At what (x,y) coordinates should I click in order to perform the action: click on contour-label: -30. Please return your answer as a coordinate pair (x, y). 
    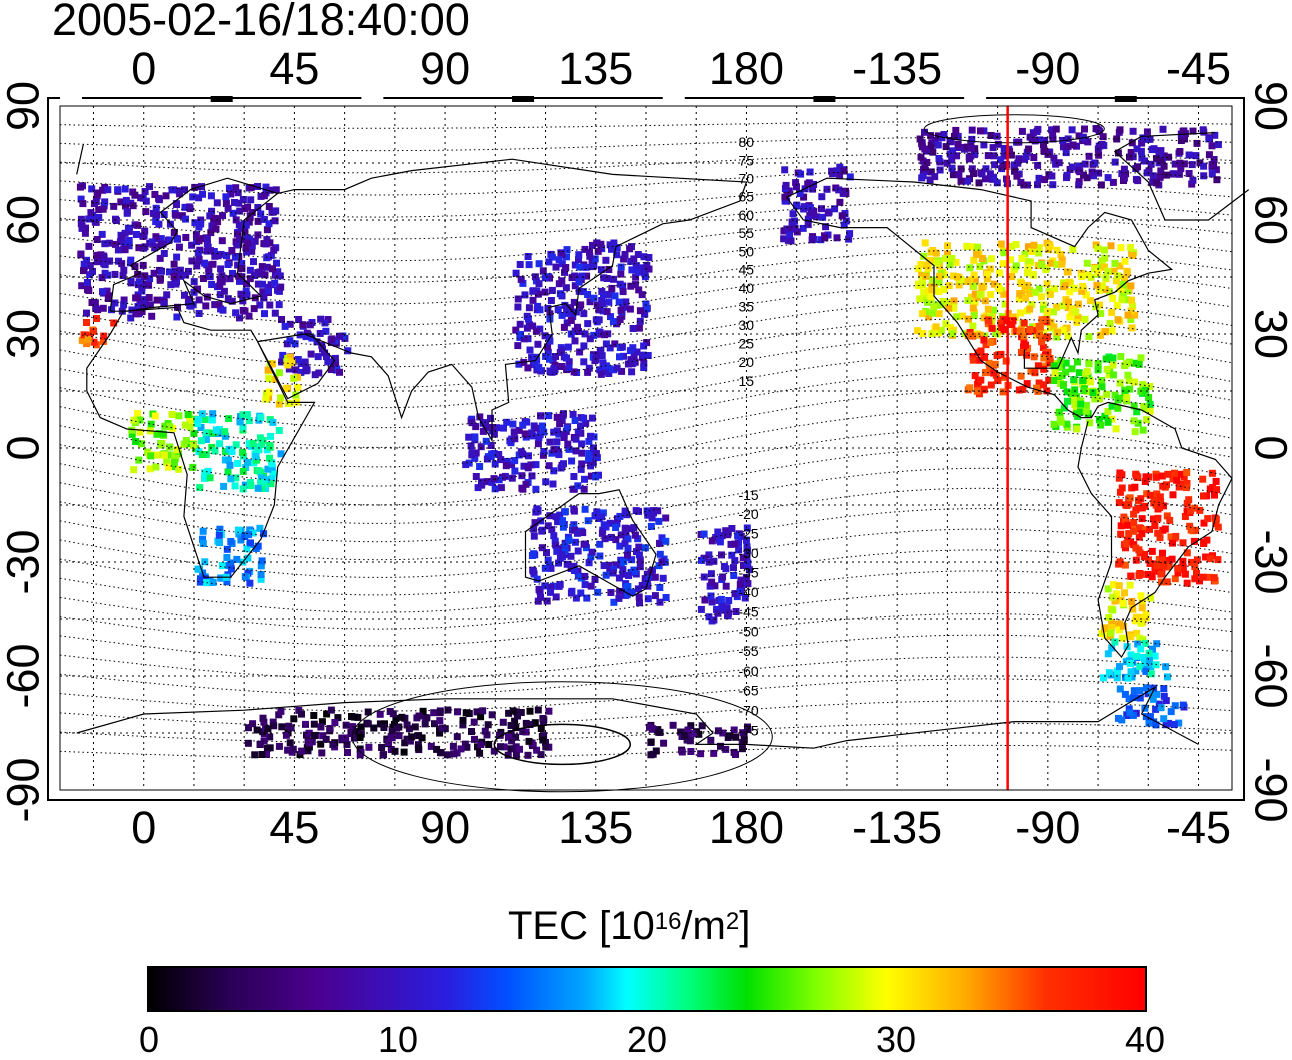
    Looking at the image, I should click on (748, 553).